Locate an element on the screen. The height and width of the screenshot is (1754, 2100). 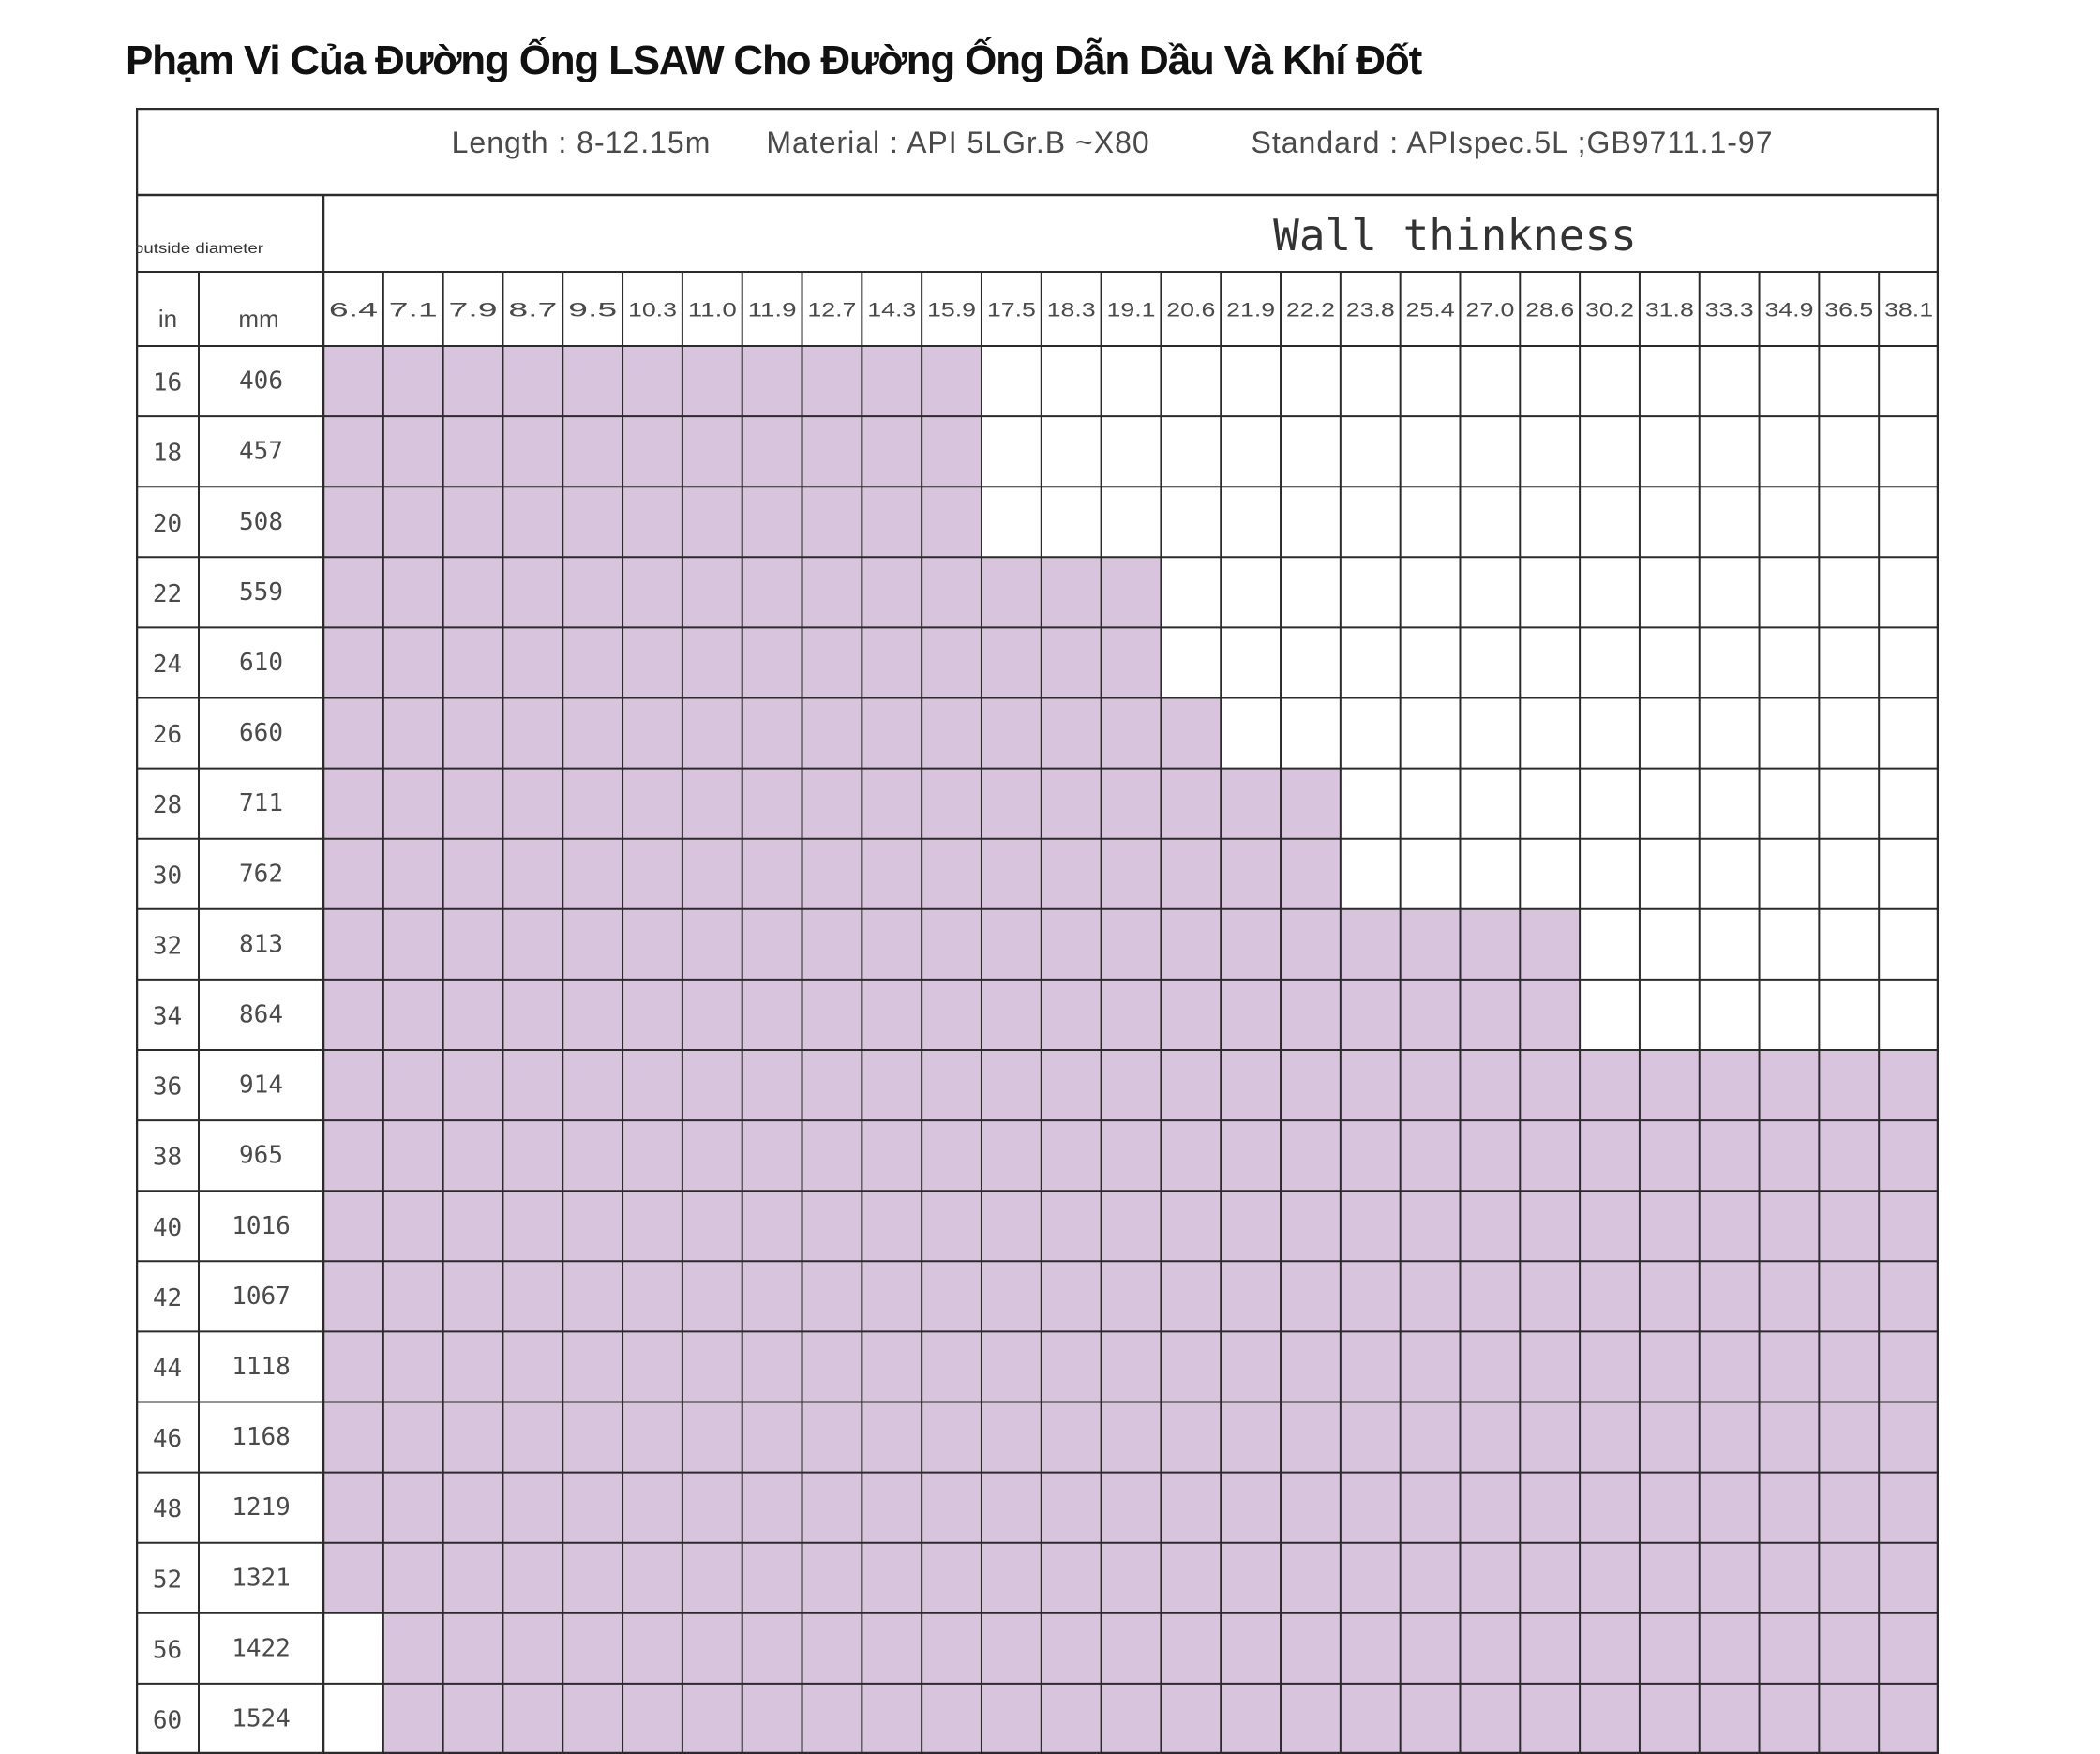
diameter-in-cell: 40 is located at coordinates (167, 1228).